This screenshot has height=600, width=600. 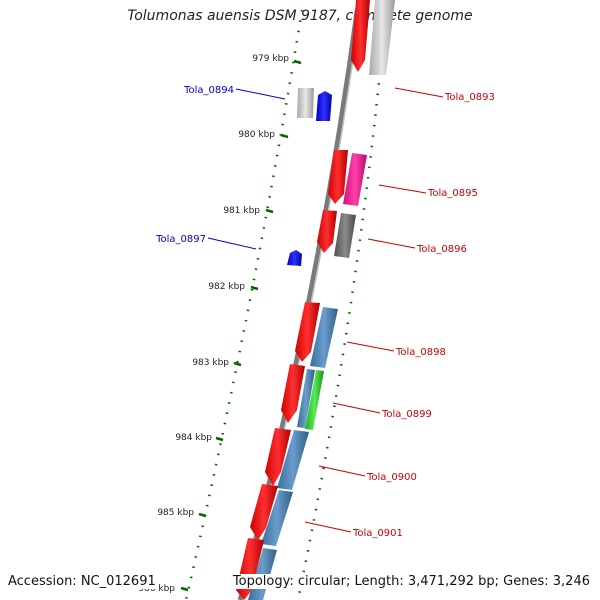 What do you see at coordinates (256, 135) in the screenshot?
I see `tick-label: 980 kbp` at bounding box center [256, 135].